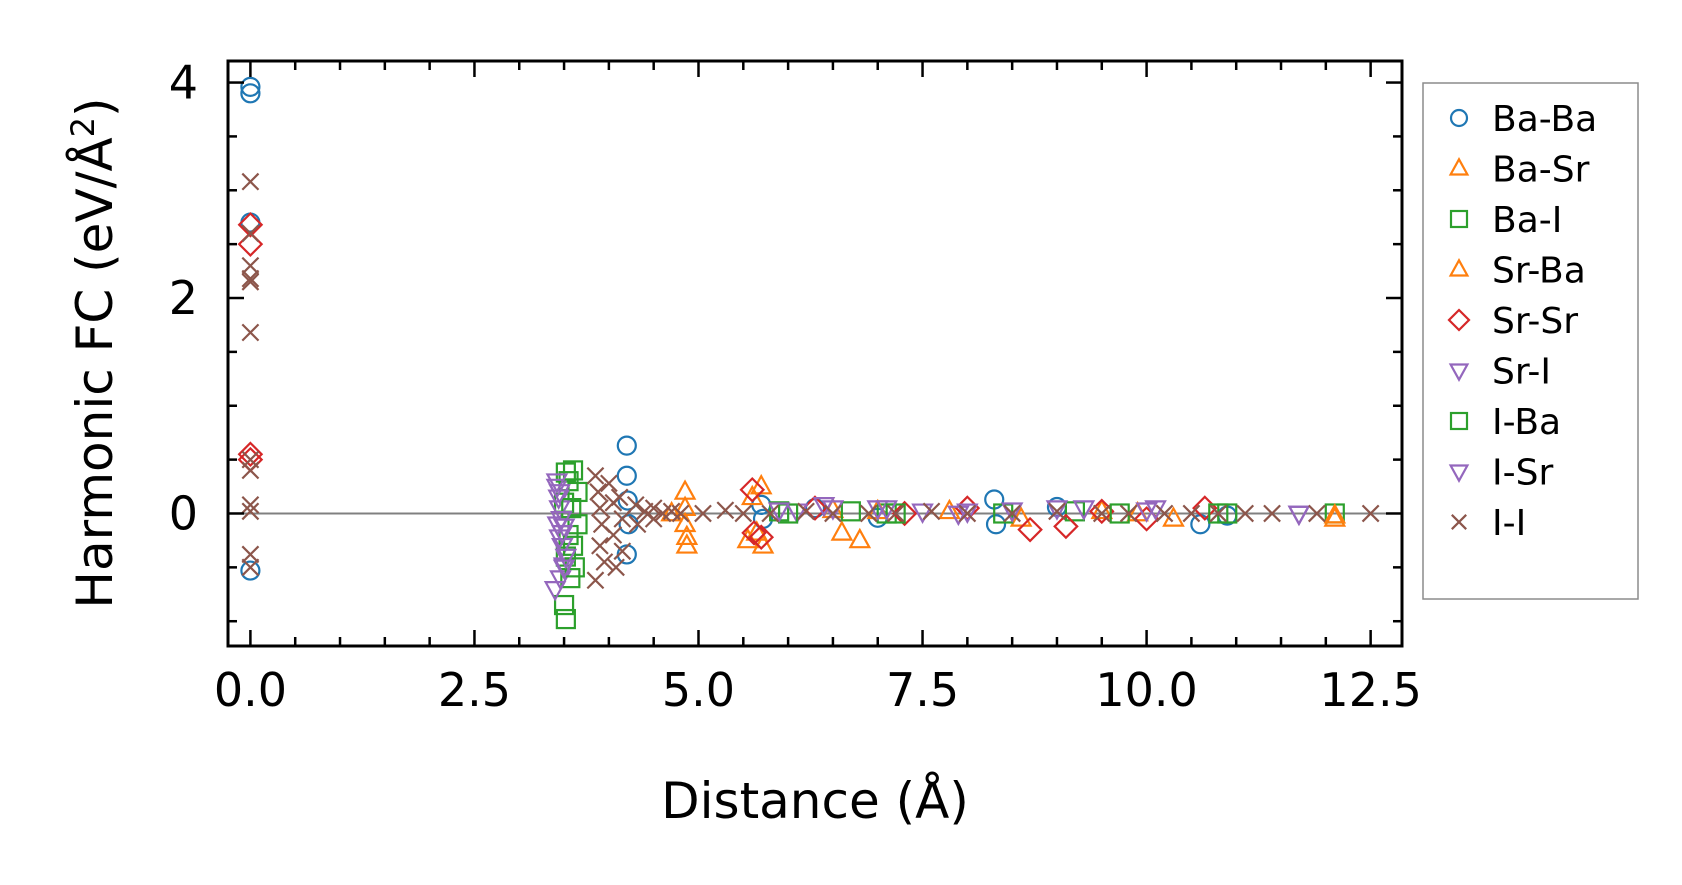 Image resolution: width=1682 pixels, height=885 pixels. I want to click on legend-label-ba-sr: Ba-Sr, so click(1541, 170).